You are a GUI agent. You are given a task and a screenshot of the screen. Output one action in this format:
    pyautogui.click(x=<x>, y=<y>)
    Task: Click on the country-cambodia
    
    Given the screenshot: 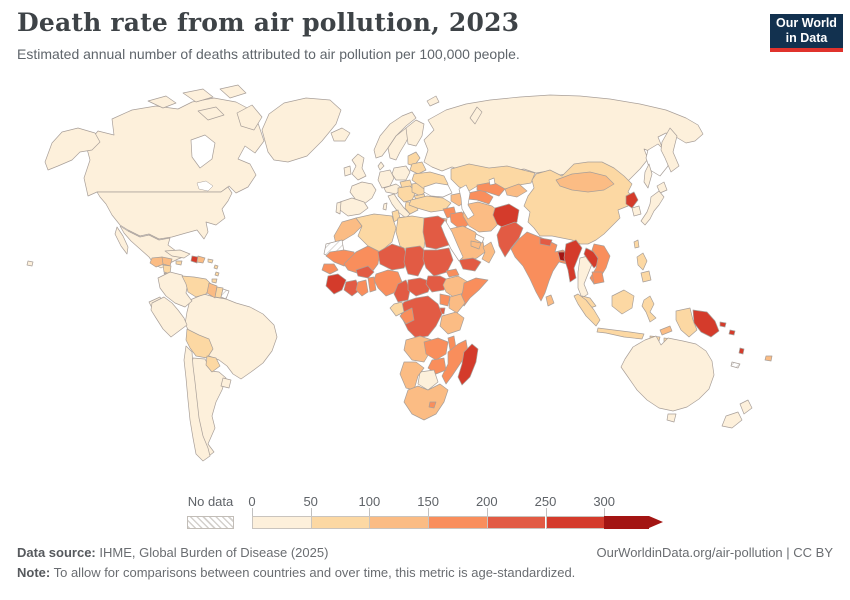 What is the action you would take?
    pyautogui.click(x=598, y=278)
    